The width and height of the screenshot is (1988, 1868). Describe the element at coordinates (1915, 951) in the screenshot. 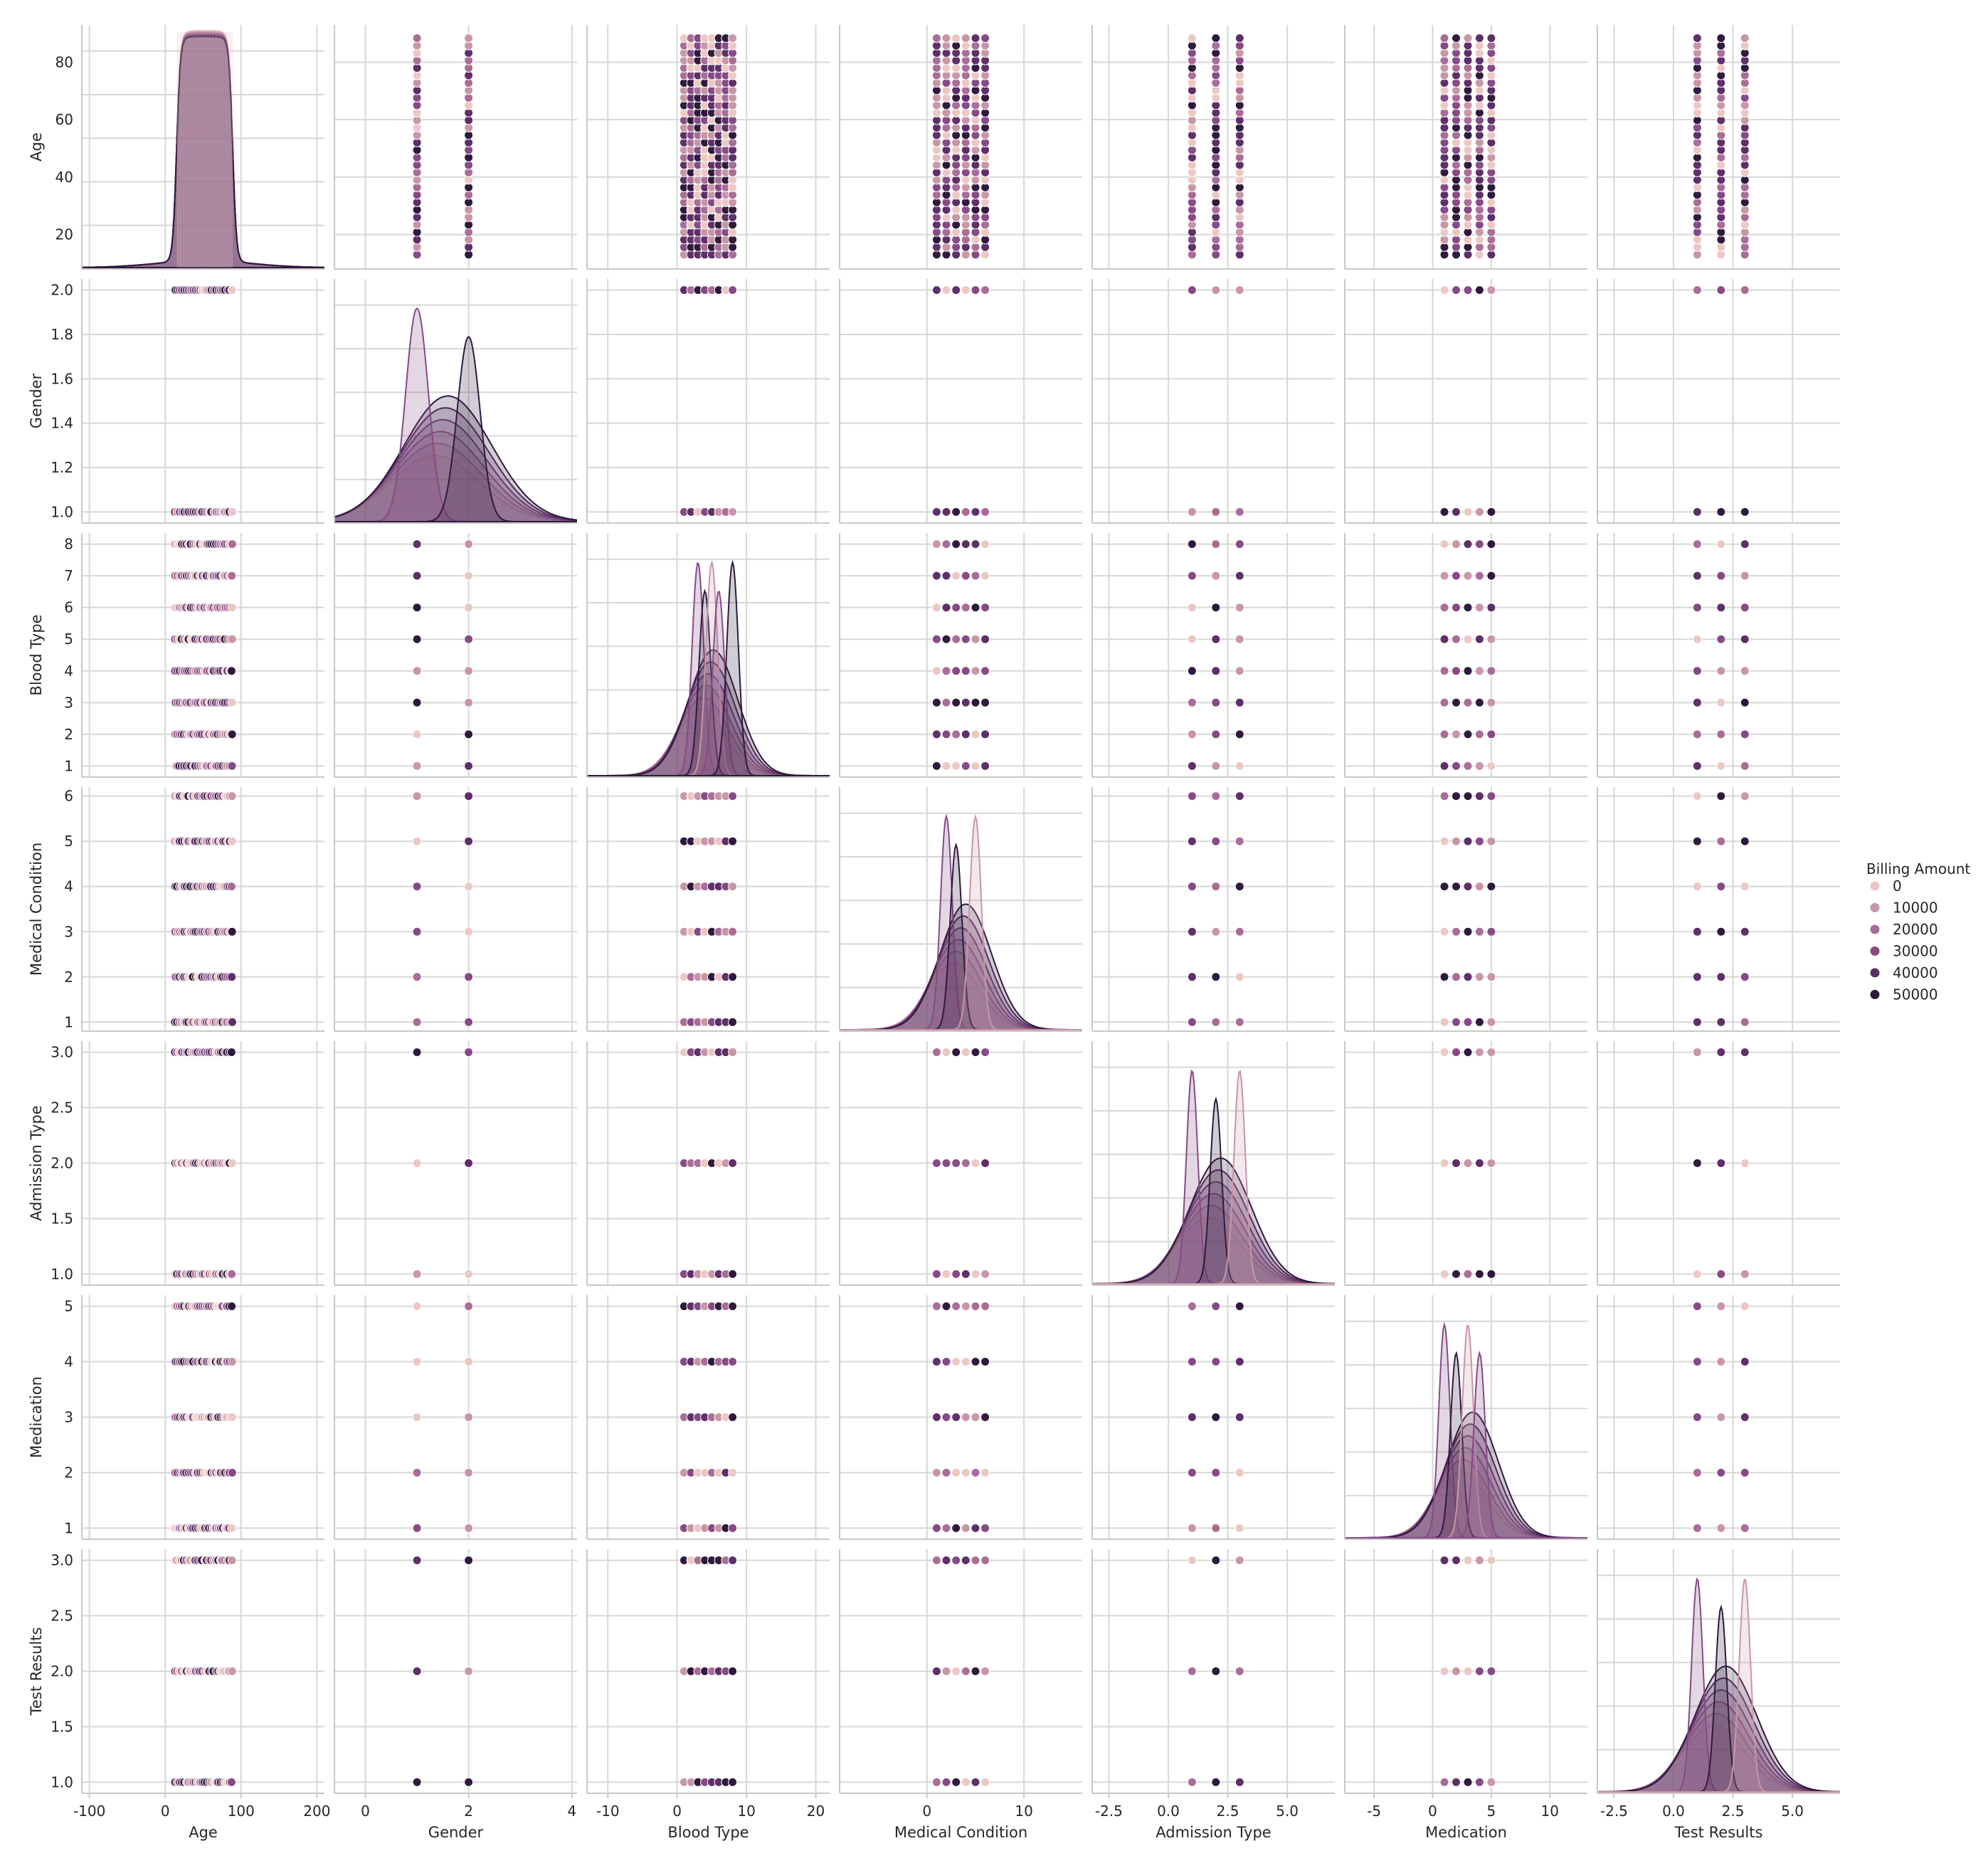

I see `legend-label: 30000` at that location.